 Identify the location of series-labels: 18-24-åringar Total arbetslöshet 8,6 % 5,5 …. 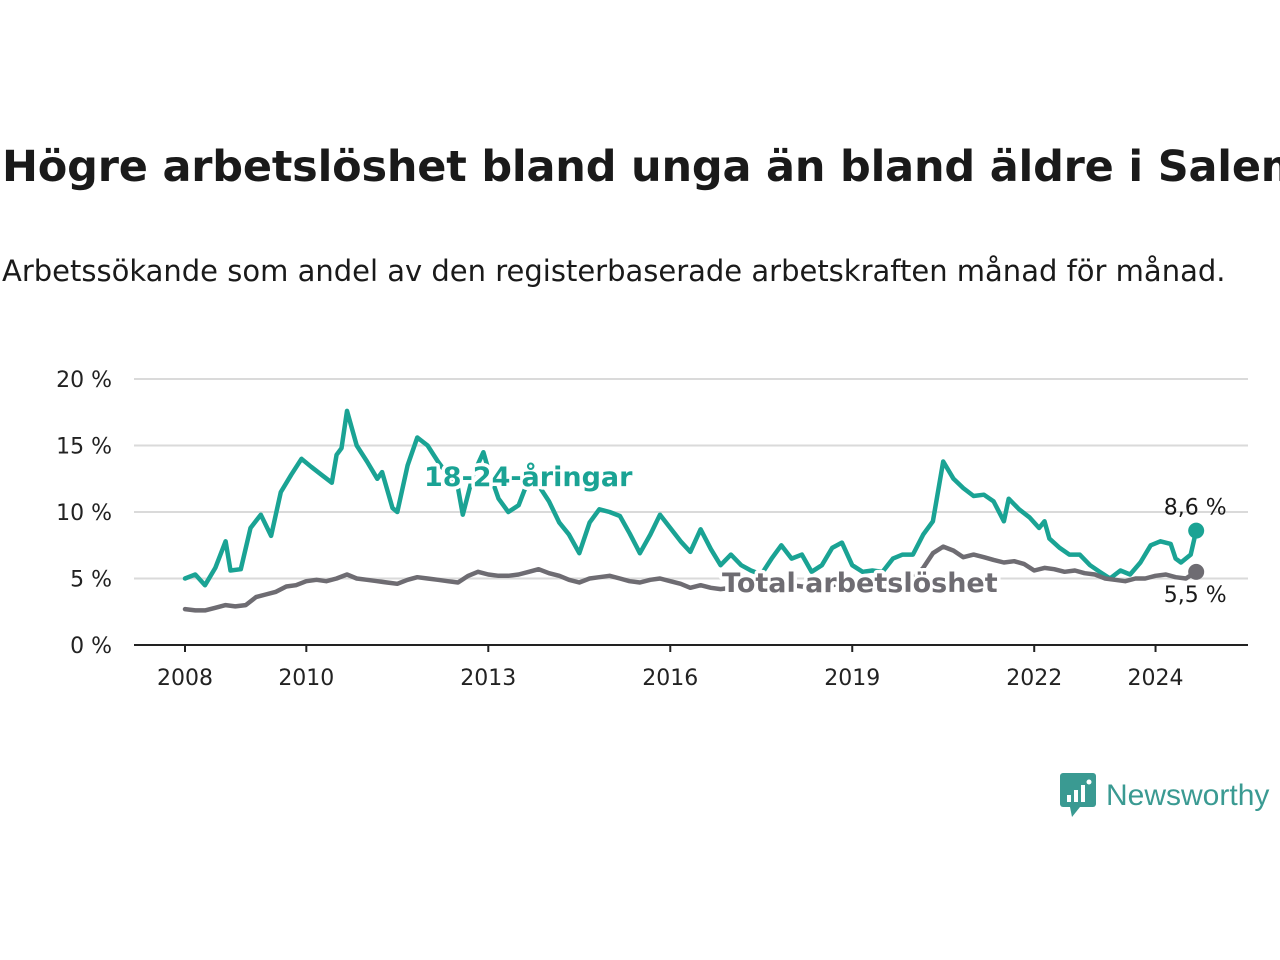
(824, 533).